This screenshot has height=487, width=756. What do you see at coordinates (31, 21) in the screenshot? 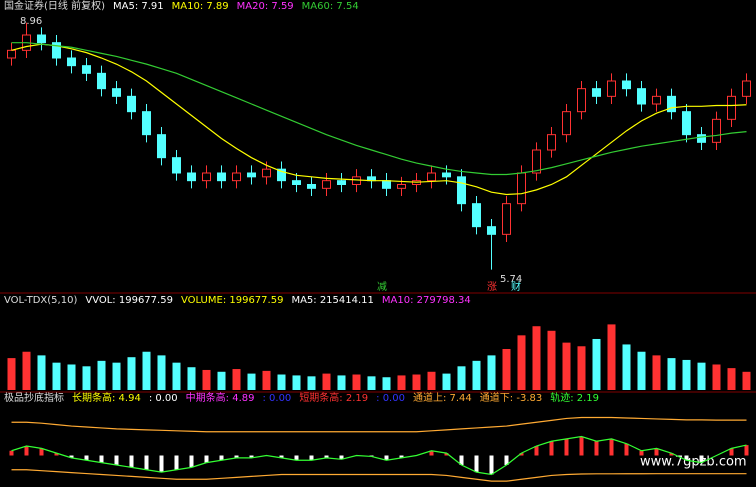
I see `high-annotation: 8.96` at bounding box center [31, 21].